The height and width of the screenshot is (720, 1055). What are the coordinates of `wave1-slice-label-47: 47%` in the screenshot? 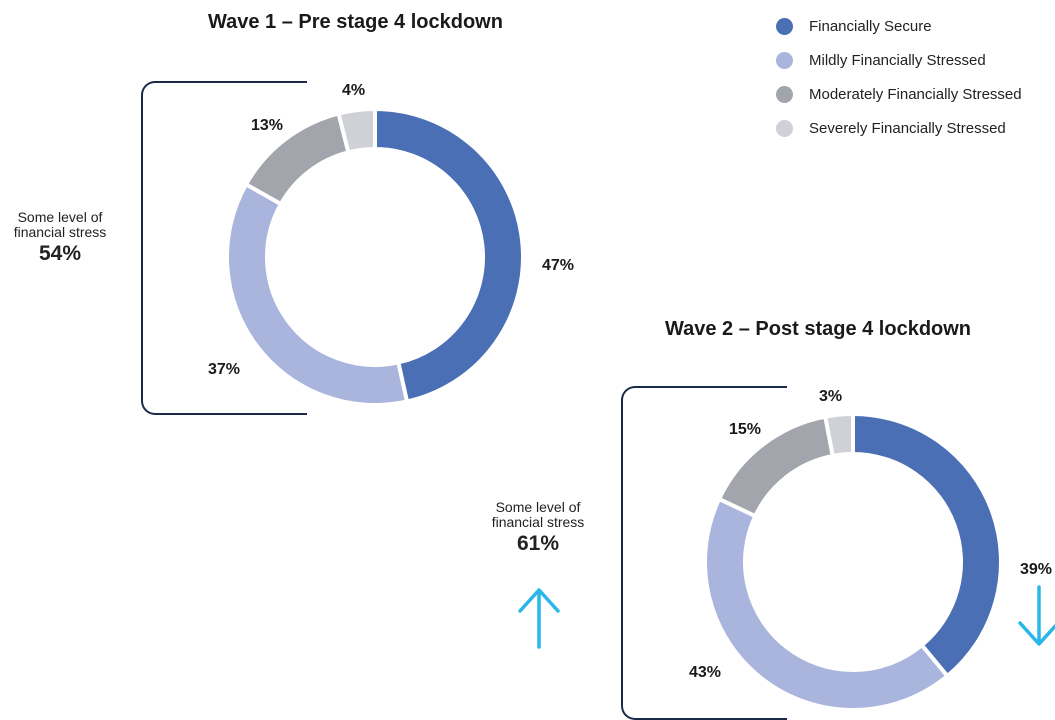 It's located at (558, 265).